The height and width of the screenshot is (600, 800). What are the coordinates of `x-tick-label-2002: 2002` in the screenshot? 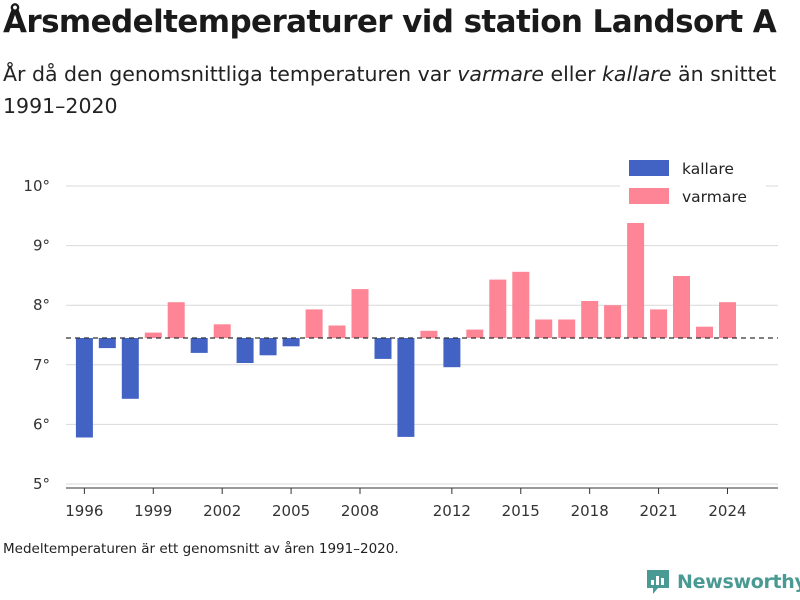 It's located at (222, 511).